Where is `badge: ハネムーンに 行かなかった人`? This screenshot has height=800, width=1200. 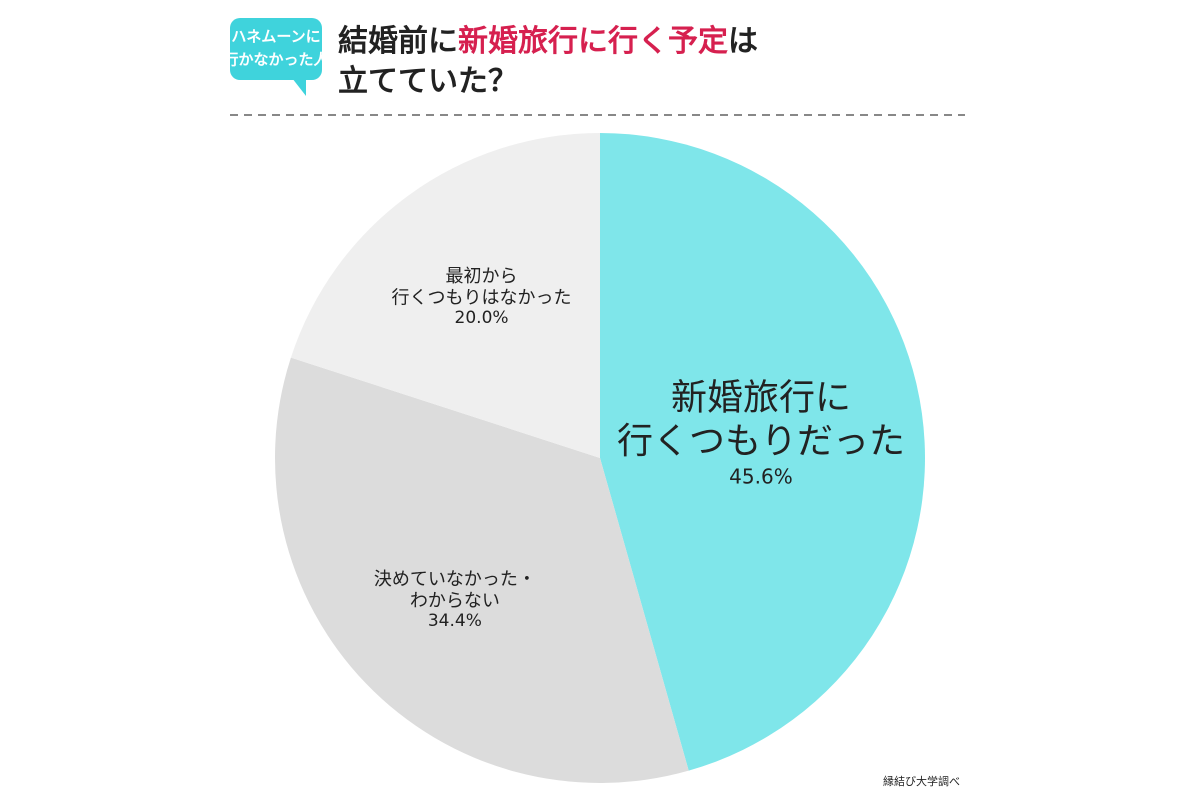
badge: ハネムーンに 行かなかった人 is located at coordinates (275, 57).